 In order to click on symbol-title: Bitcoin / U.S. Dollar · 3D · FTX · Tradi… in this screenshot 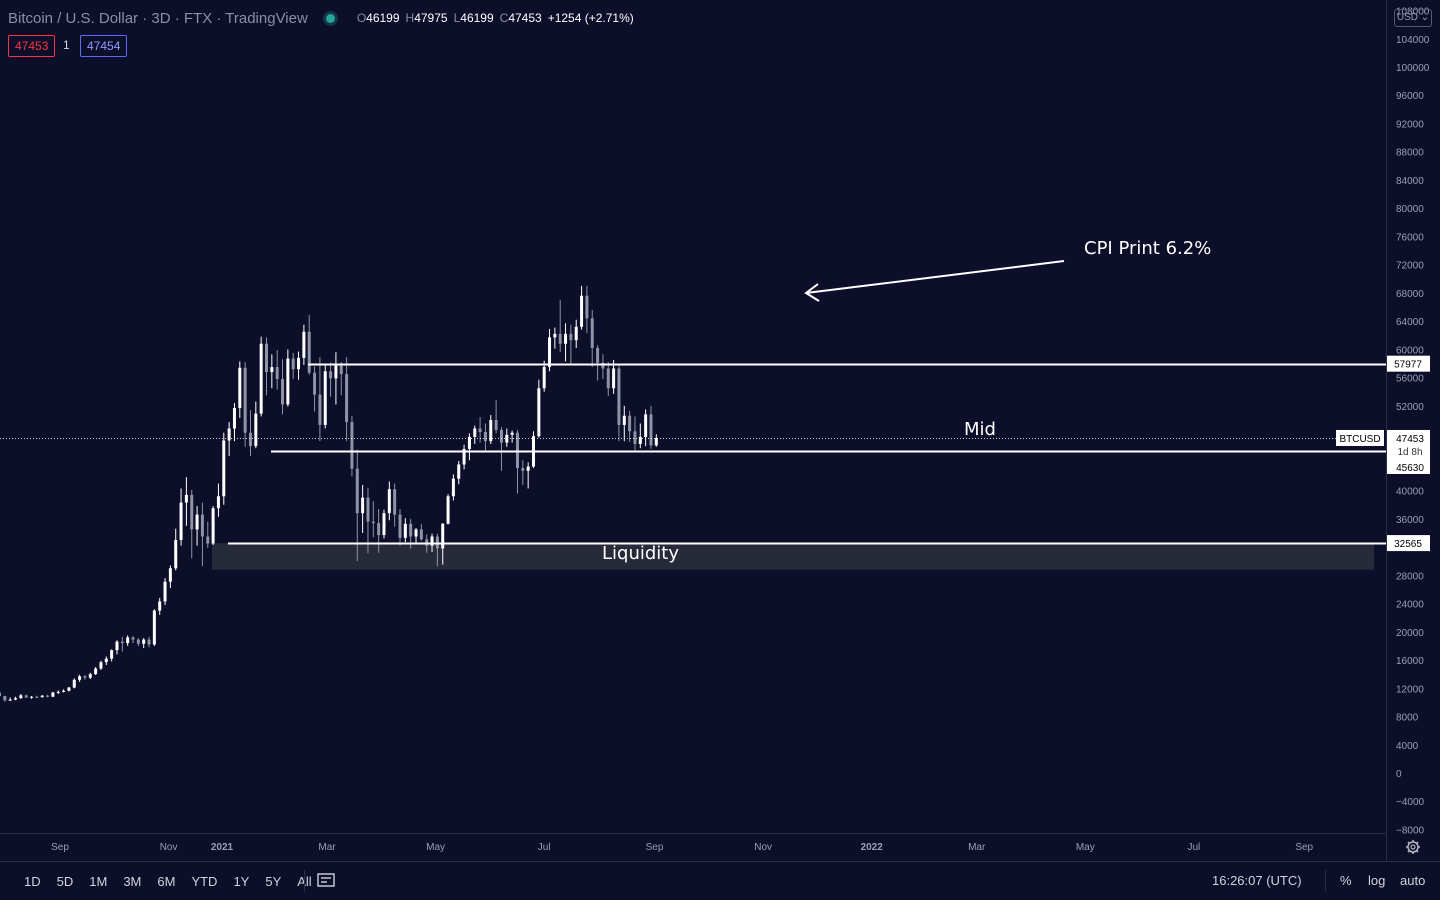, I will do `click(158, 18)`.